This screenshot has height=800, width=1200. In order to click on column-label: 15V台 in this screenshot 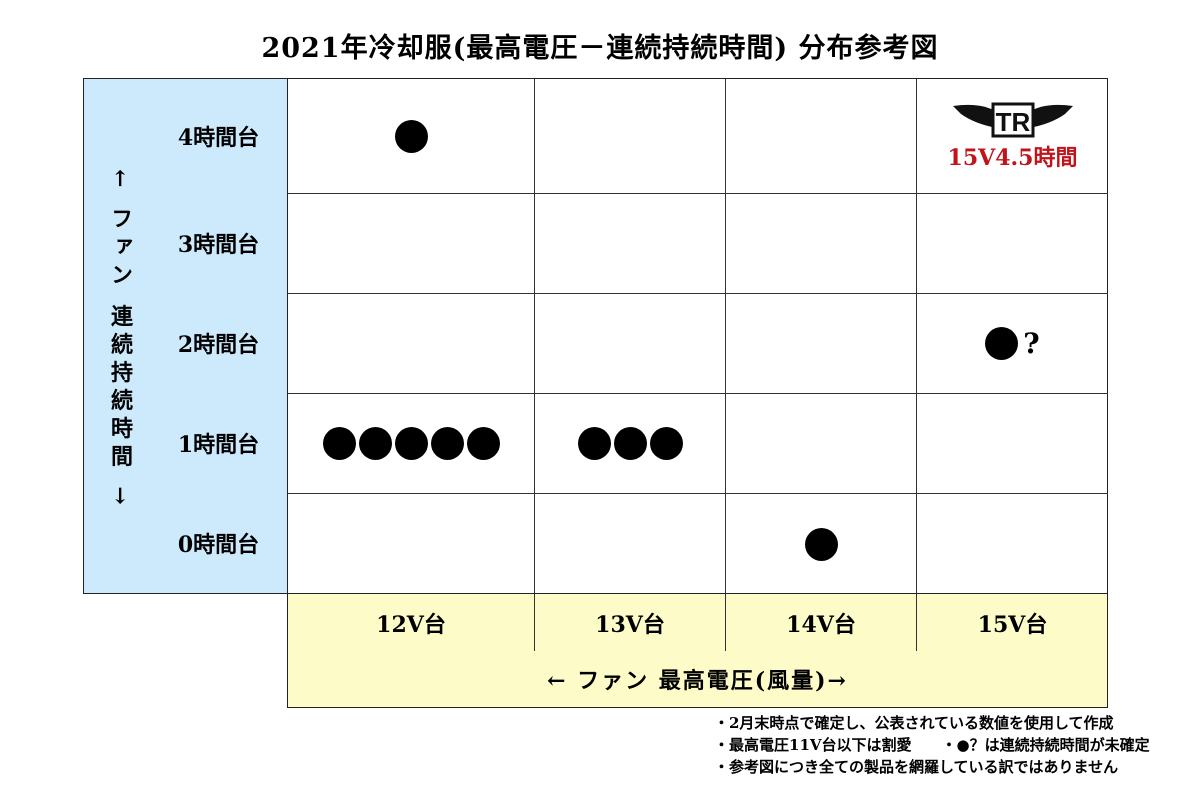, I will do `click(1012, 624)`.